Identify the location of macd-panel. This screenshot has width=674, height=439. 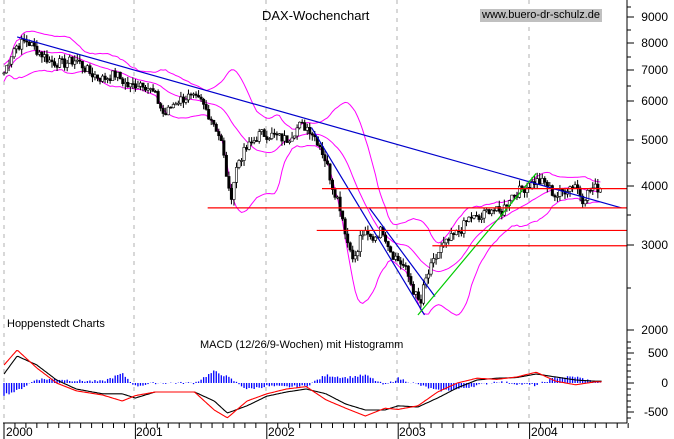
(302, 384).